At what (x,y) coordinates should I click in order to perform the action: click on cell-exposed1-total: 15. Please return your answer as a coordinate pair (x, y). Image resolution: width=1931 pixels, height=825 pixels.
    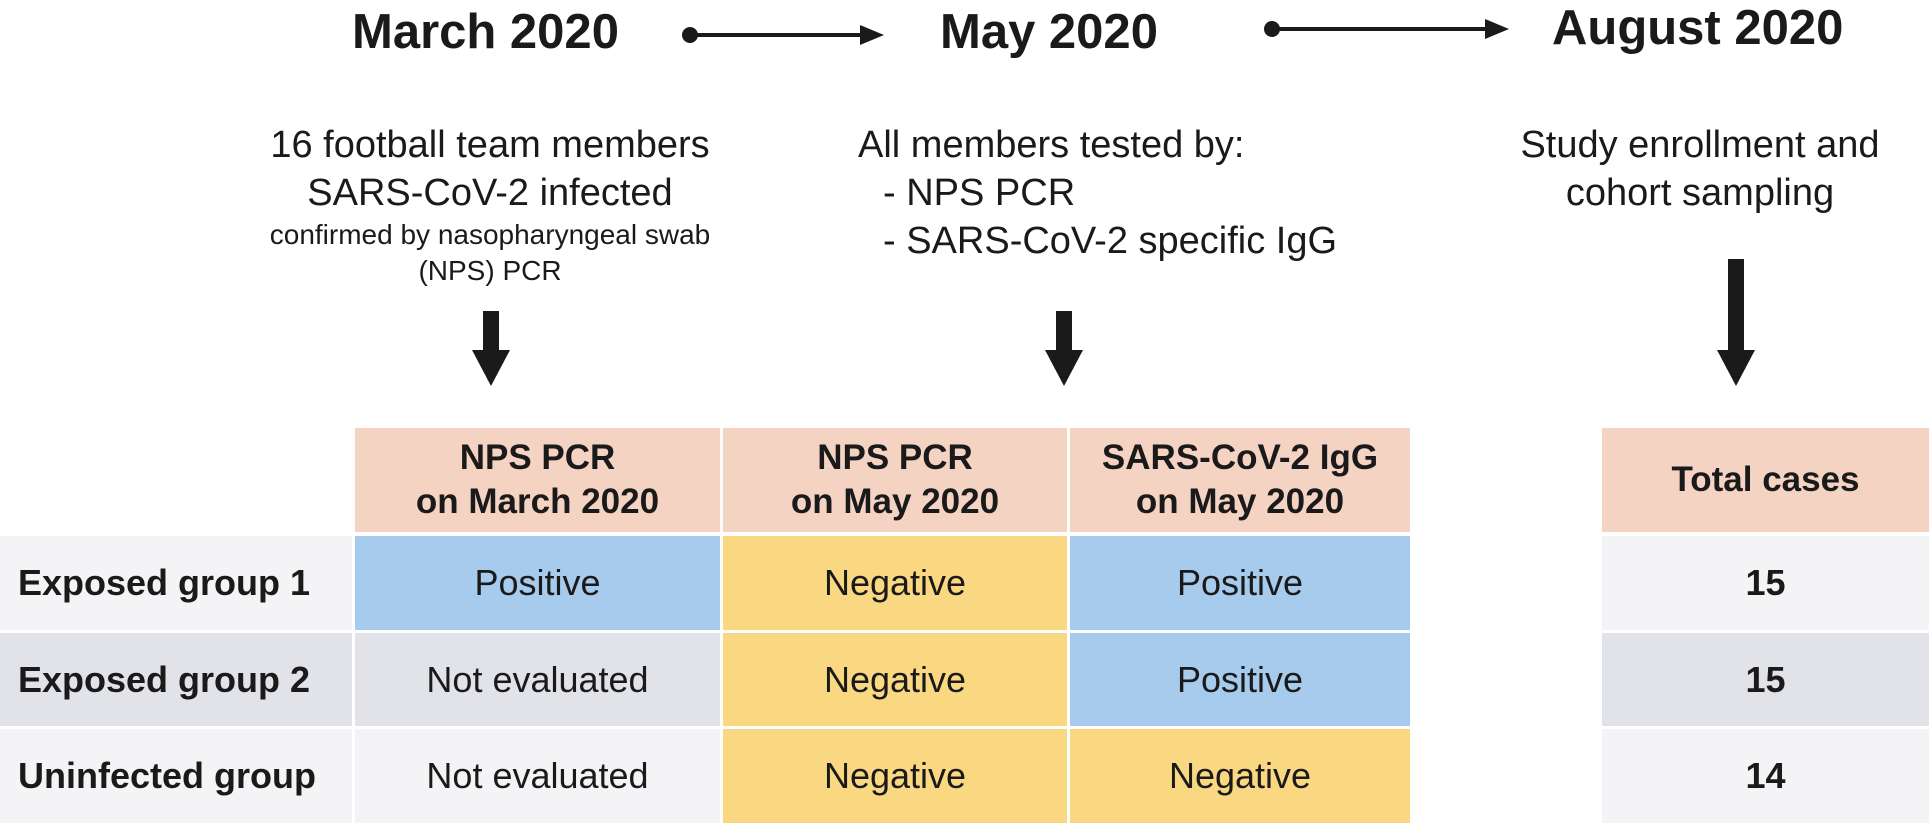
    Looking at the image, I should click on (1765, 583).